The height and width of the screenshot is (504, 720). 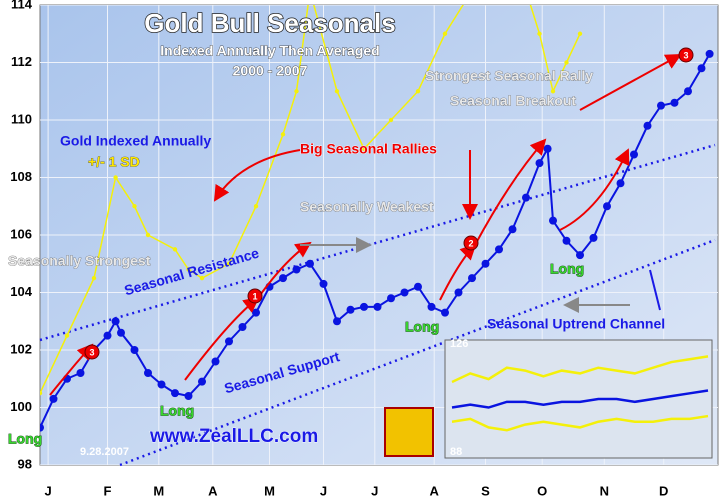 What do you see at coordinates (270, 71) in the screenshot?
I see `period: 2000 - 2007` at bounding box center [270, 71].